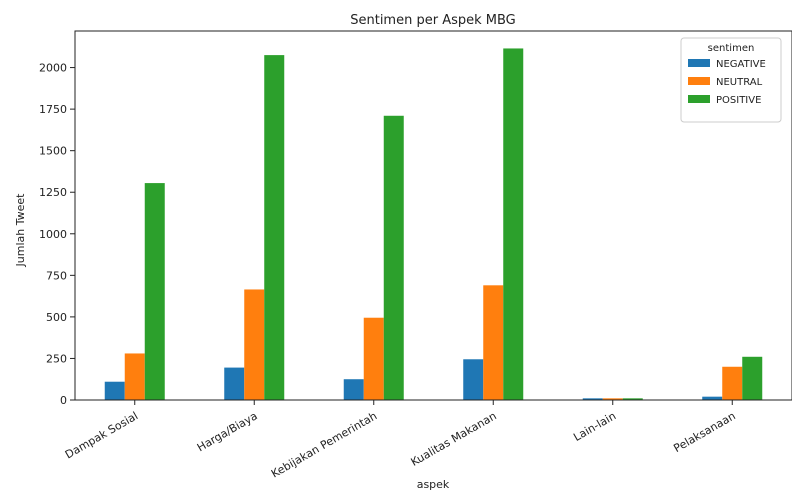  Describe the element at coordinates (741, 64) in the screenshot. I see `legend-label-negative: NEGATIVE` at that location.